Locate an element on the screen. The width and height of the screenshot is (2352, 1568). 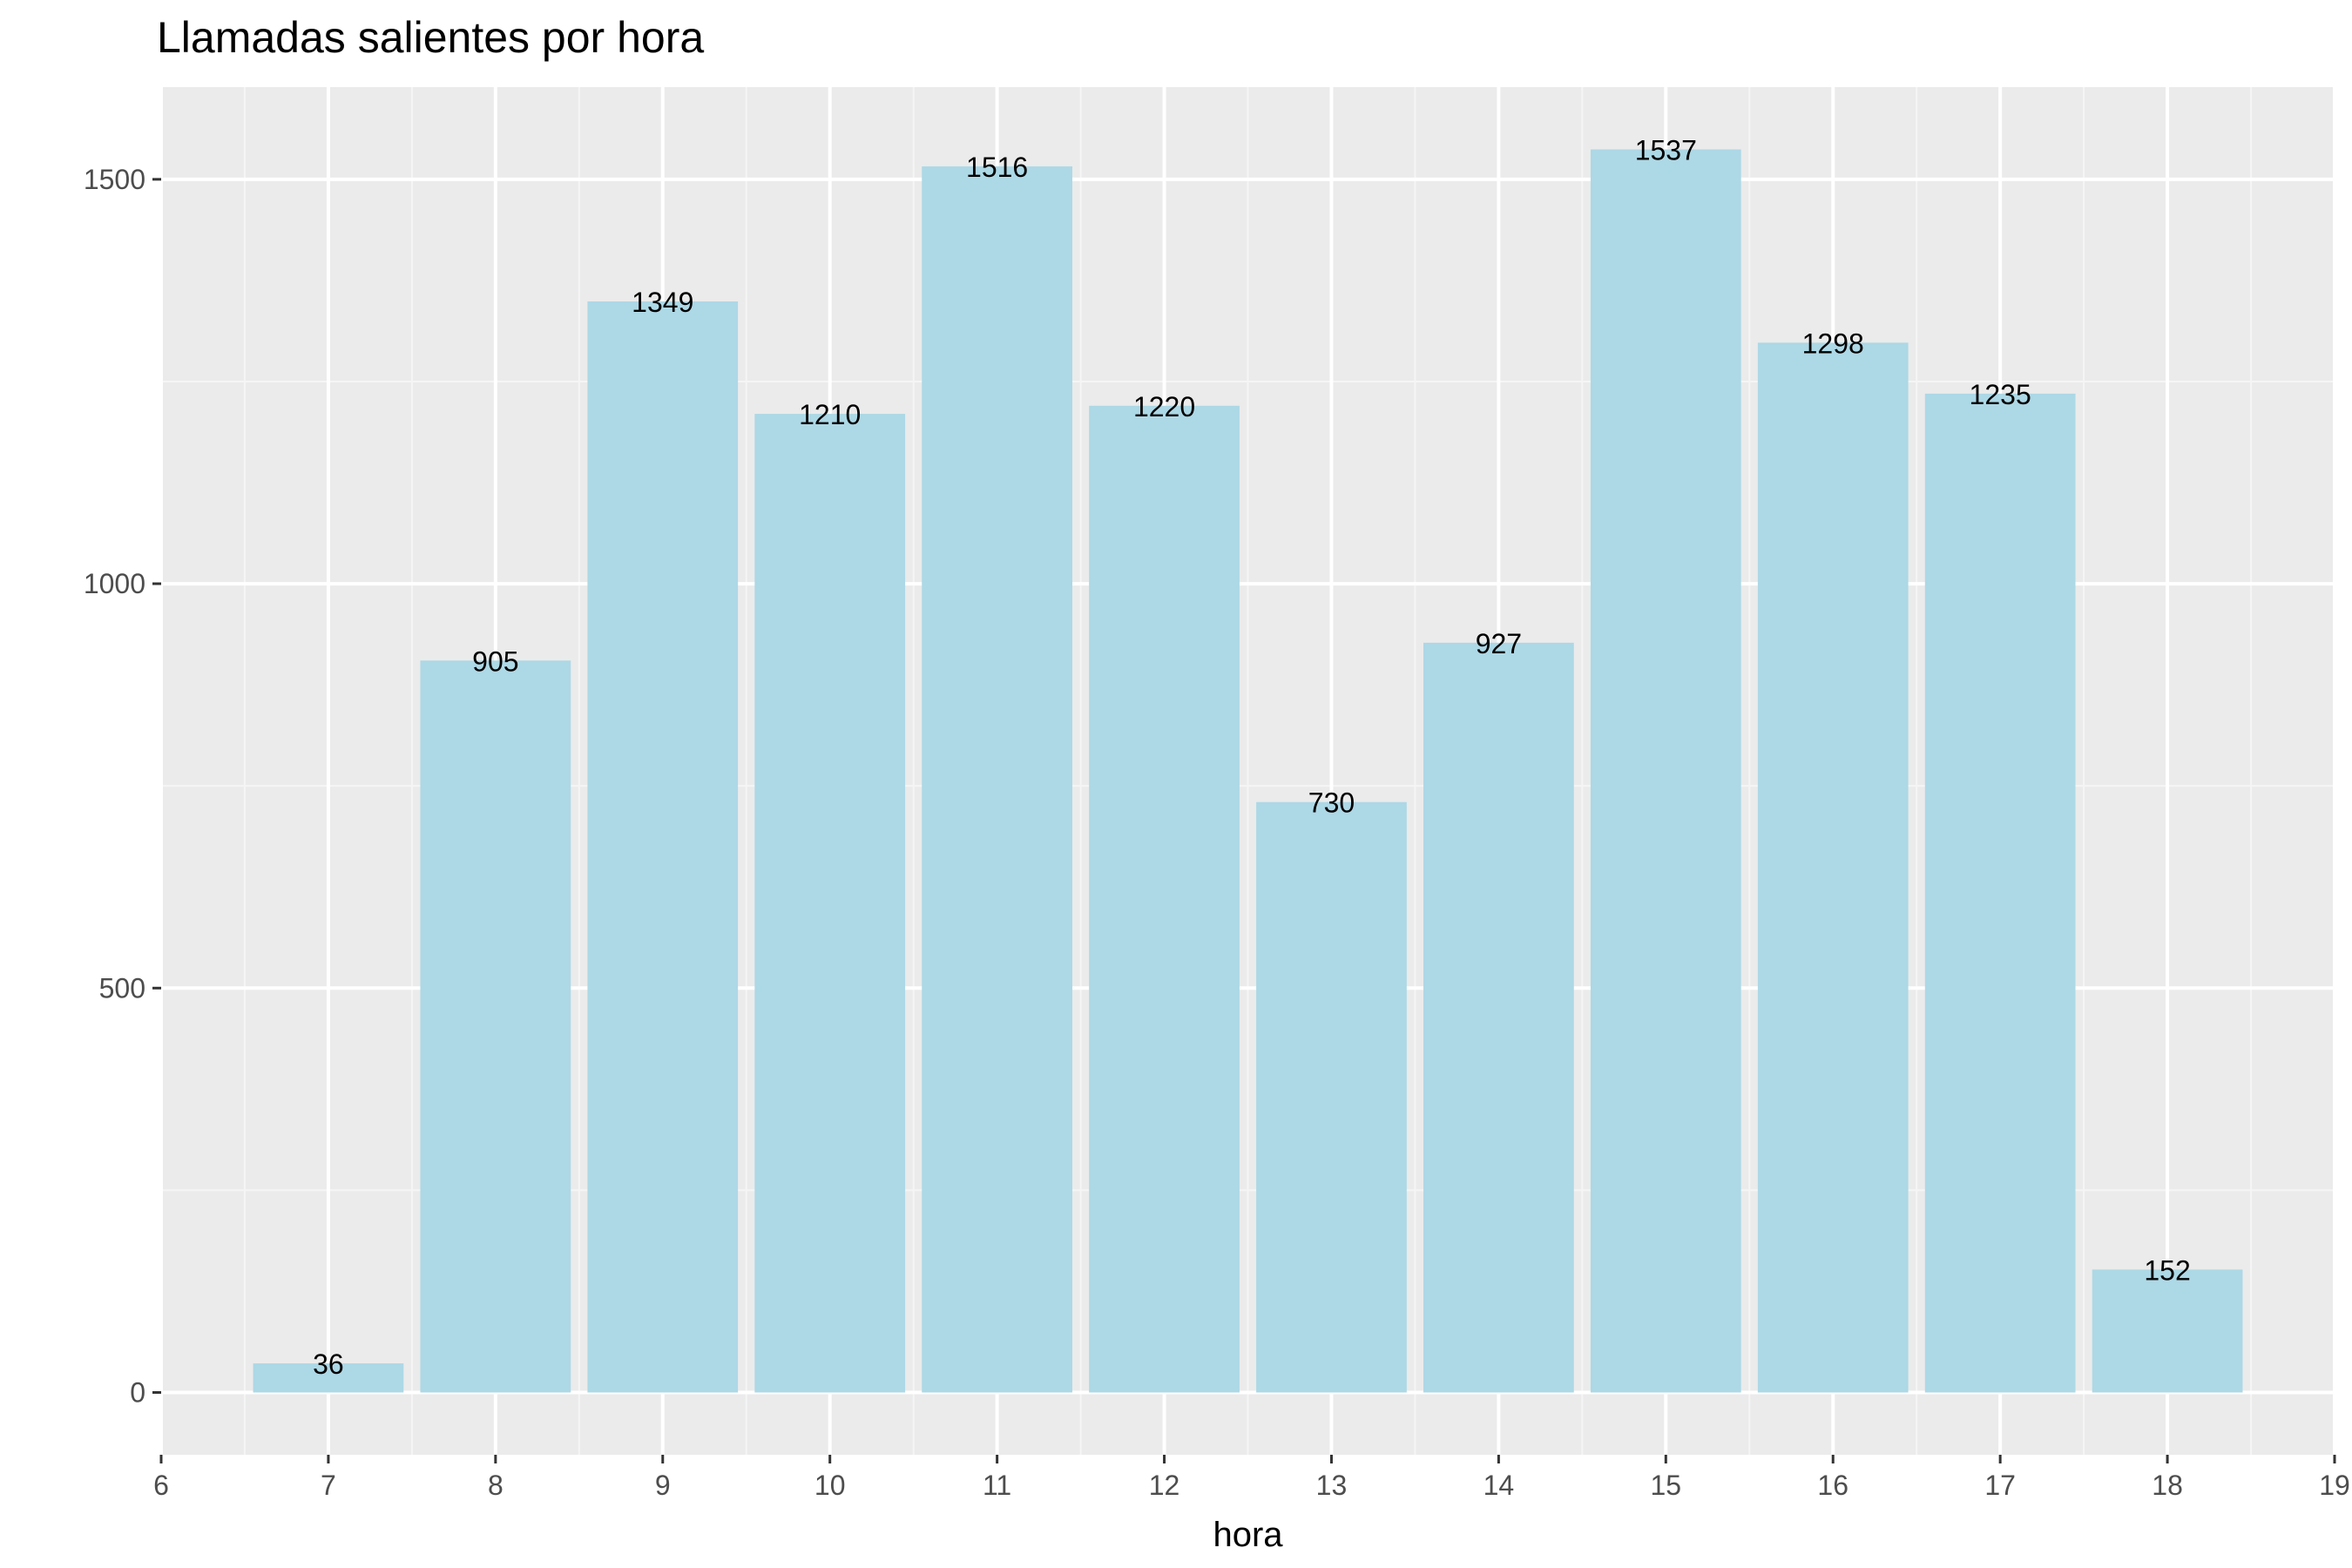
chart-title: Llamadas salientes por hora is located at coordinates (430, 37).